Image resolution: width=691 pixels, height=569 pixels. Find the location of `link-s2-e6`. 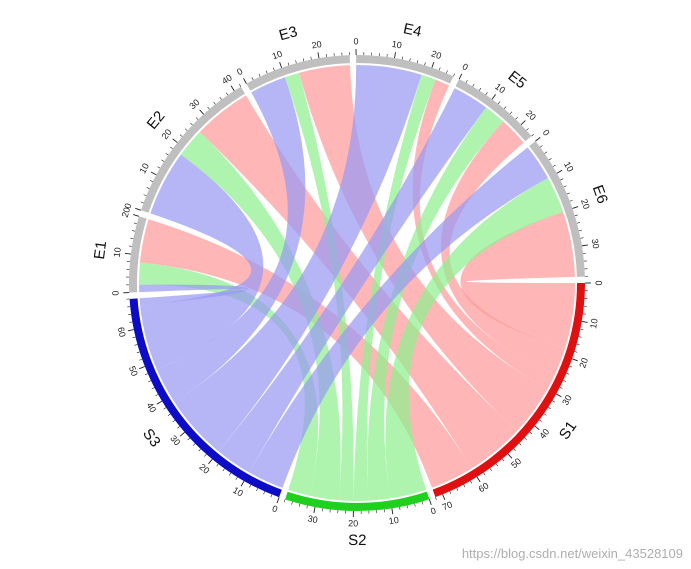

link-s2-e6 is located at coordinates (474, 338).